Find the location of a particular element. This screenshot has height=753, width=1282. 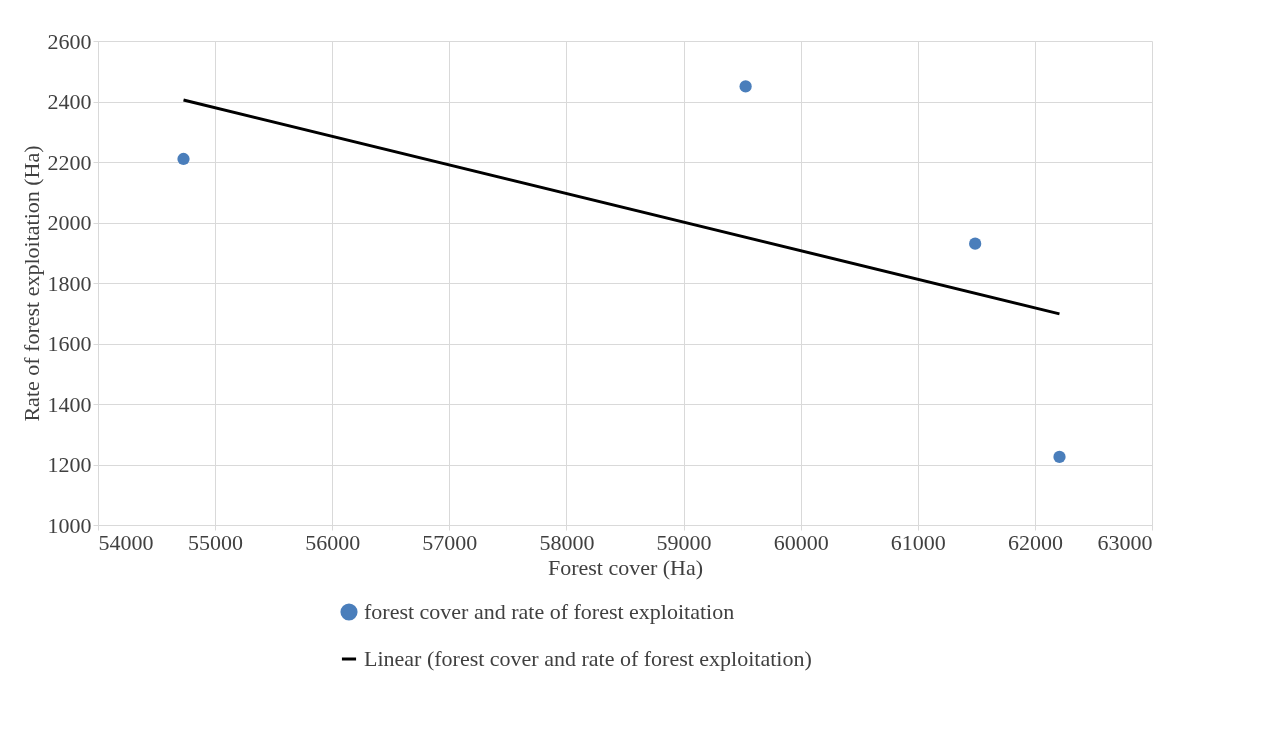

legend-label: Linear (forest cover and rate of forest exploitation) is located at coordinates (588, 658).